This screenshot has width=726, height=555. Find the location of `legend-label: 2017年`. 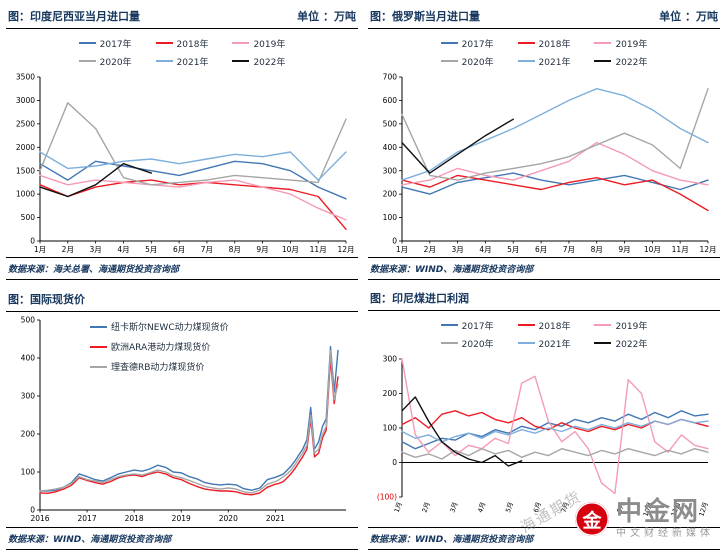

legend-label: 2017年 is located at coordinates (477, 44).